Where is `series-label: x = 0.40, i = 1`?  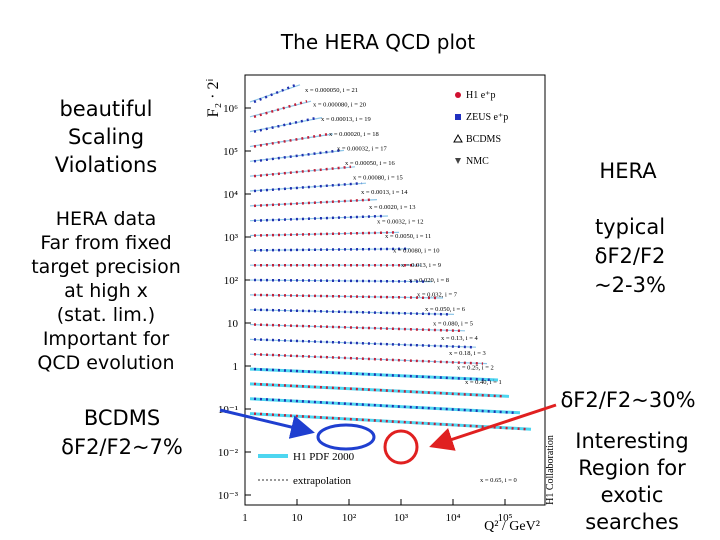 series-label: x = 0.40, i = 1 is located at coordinates (483, 382).